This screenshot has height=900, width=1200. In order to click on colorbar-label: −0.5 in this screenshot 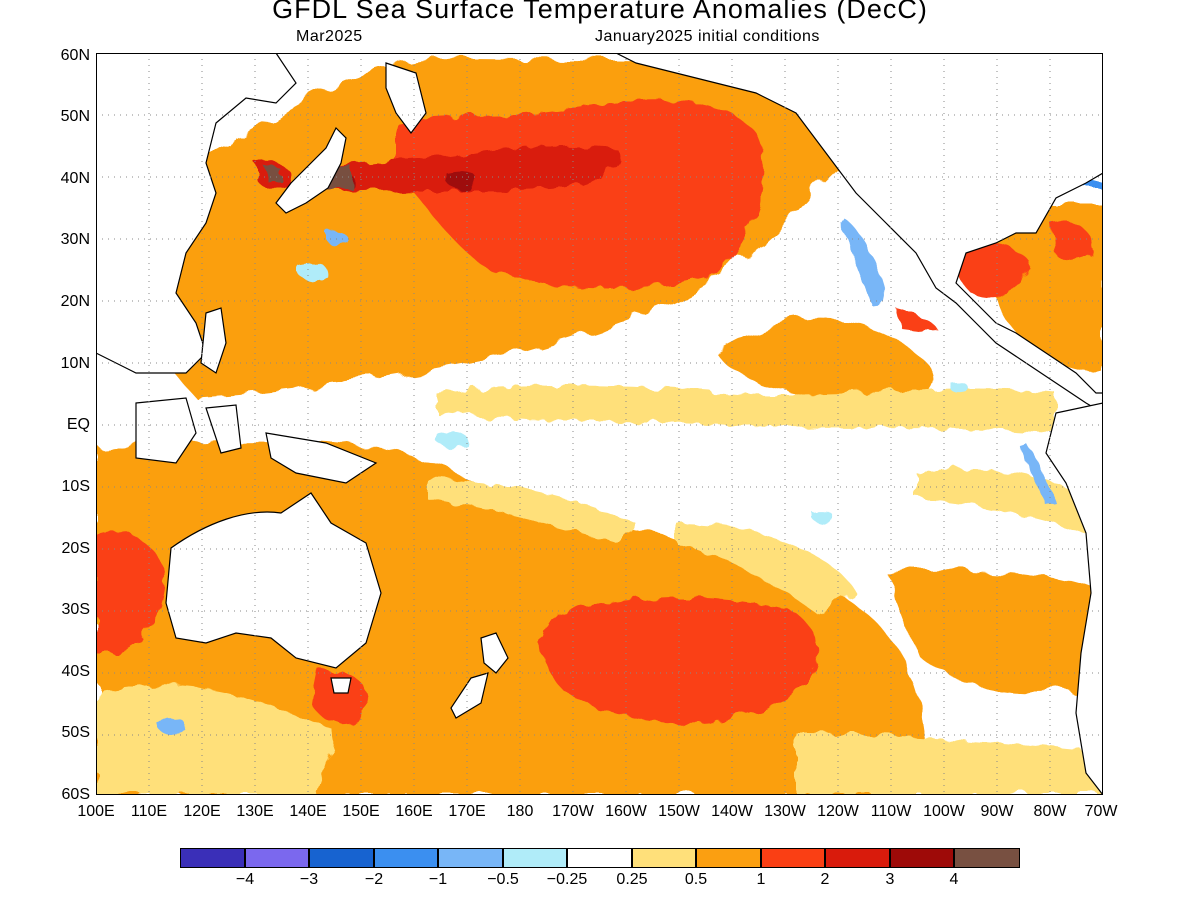, I will do `click(503, 879)`.